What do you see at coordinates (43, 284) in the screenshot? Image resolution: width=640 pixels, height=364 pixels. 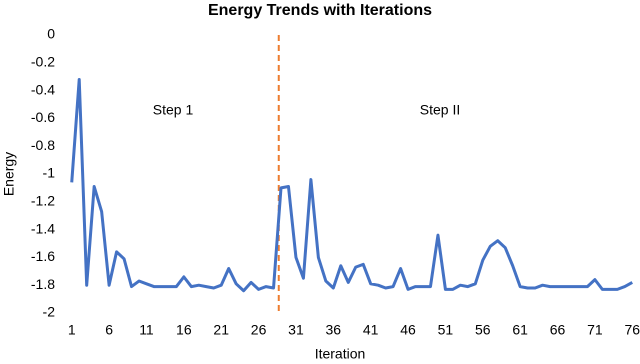 I see `y-tick-label: -1.8` at bounding box center [43, 284].